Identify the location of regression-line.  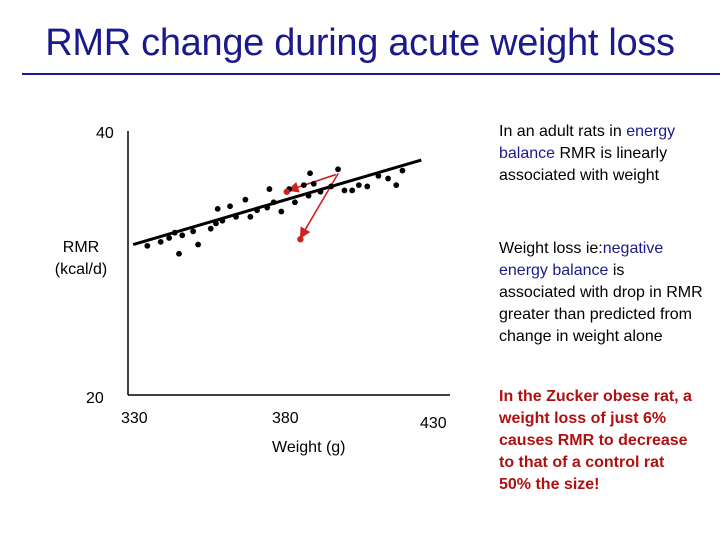
(277, 202).